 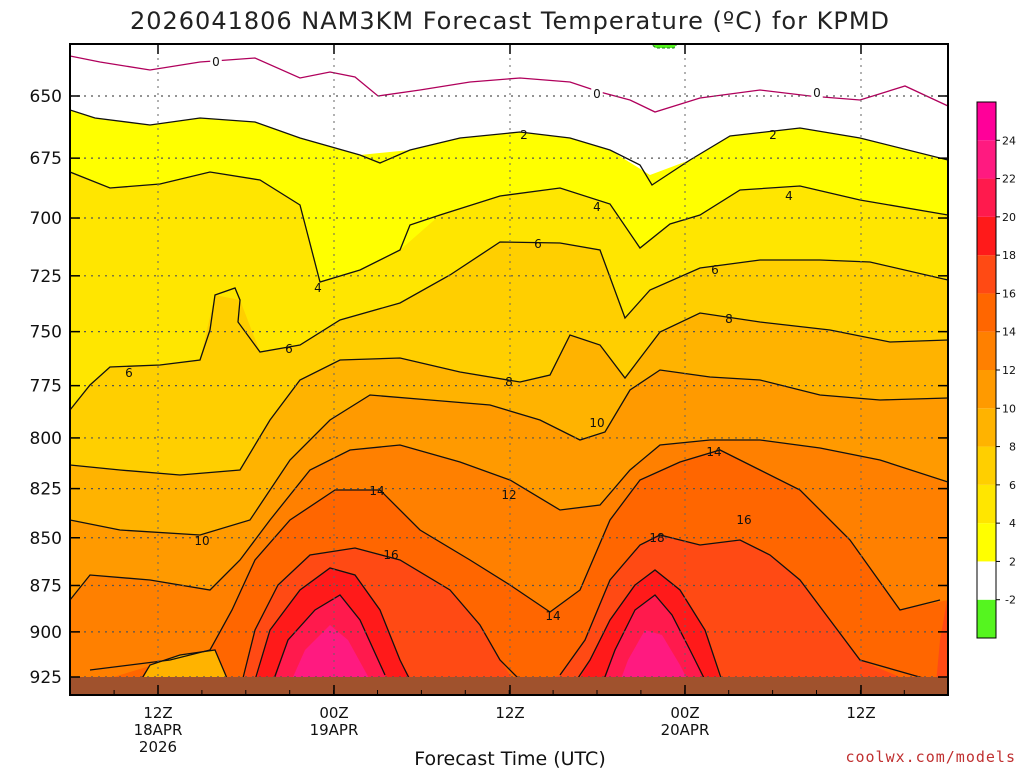 What do you see at coordinates (46, 439) in the screenshot?
I see `y-tick-label: 800` at bounding box center [46, 439].